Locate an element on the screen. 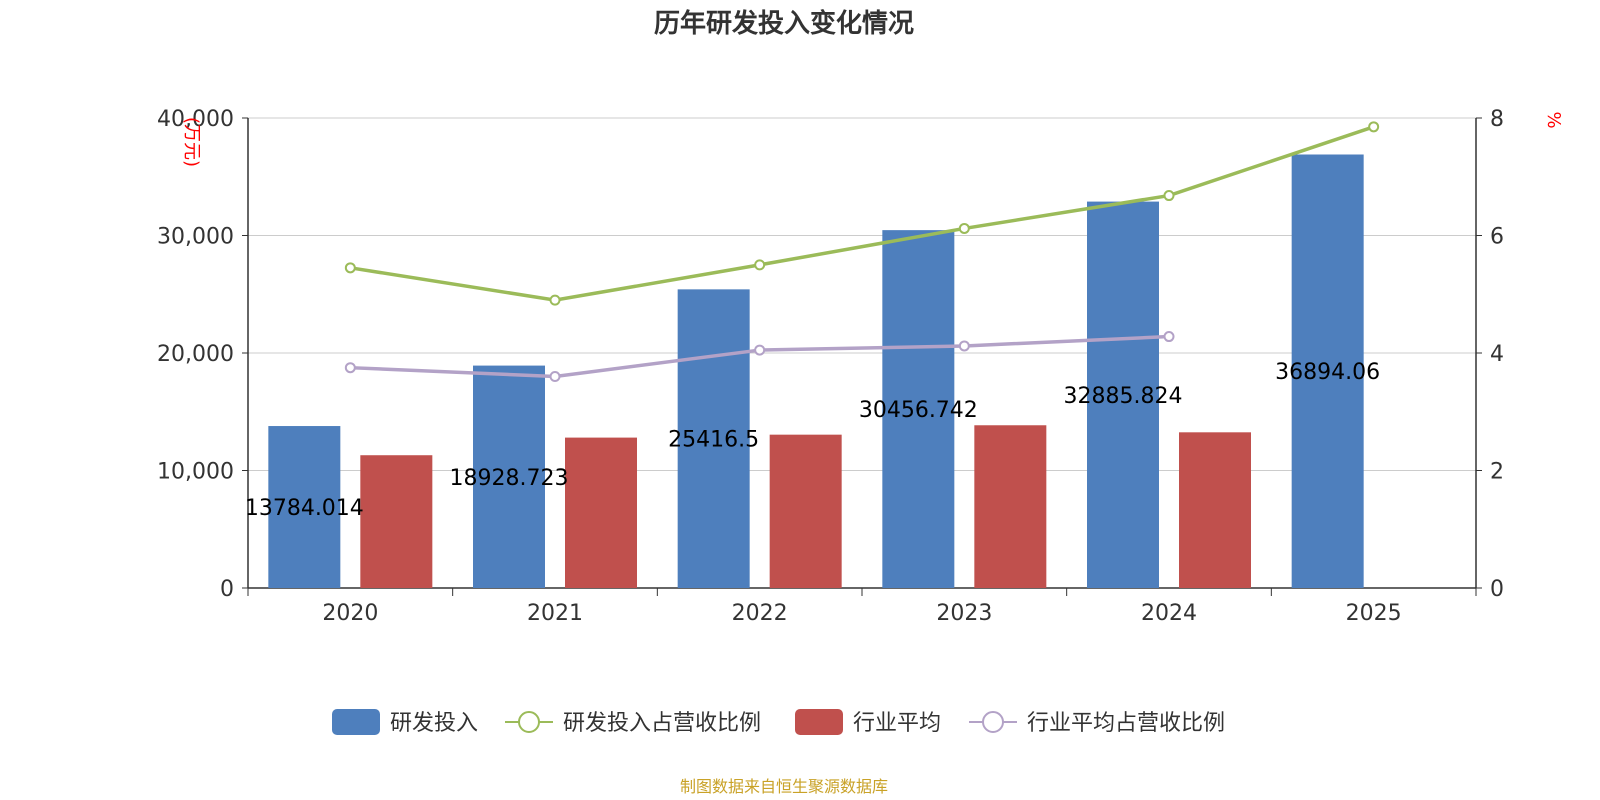  data-label: 18928.723 is located at coordinates (509, 478).